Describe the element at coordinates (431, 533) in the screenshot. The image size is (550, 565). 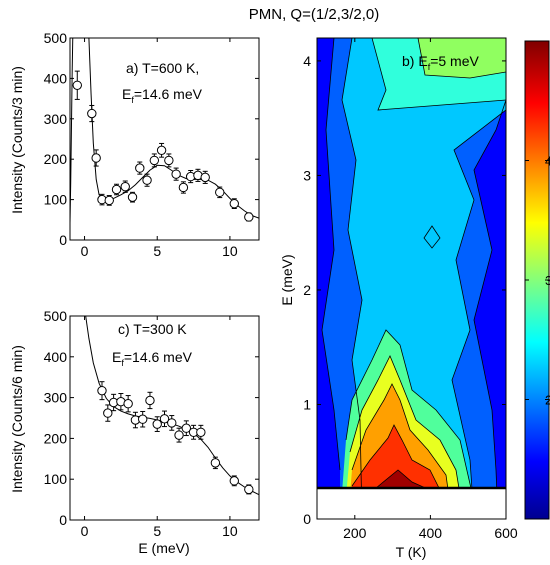
I see `x-tick-label: 400` at that location.